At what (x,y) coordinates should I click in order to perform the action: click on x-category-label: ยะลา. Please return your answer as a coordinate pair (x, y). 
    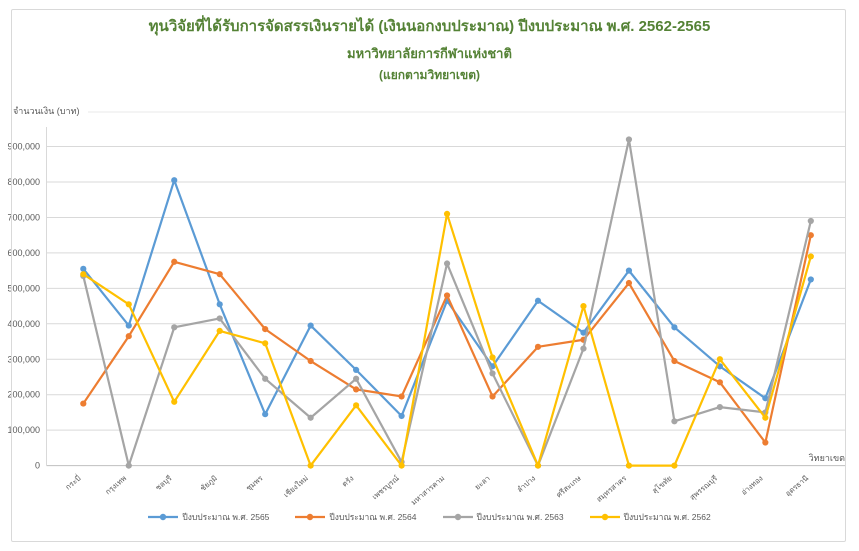
    Looking at the image, I should click on (482, 483).